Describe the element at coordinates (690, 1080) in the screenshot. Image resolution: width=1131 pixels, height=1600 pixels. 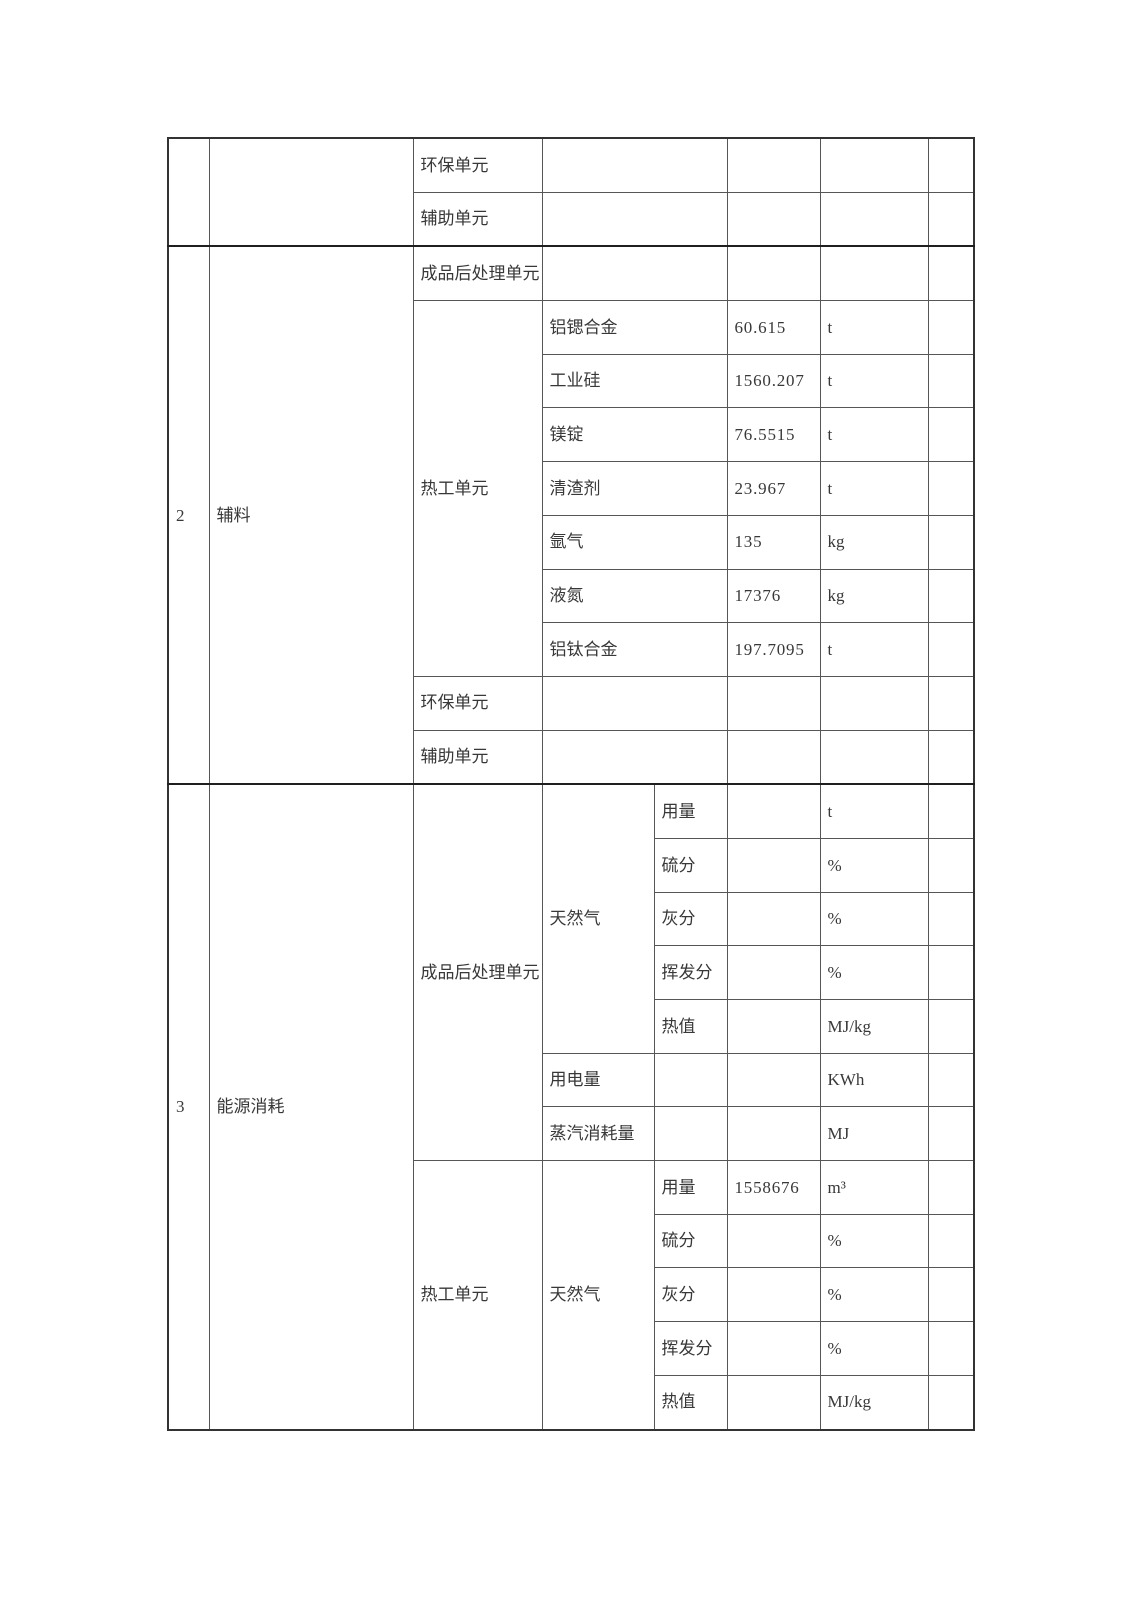
I see `param-name-cell` at that location.